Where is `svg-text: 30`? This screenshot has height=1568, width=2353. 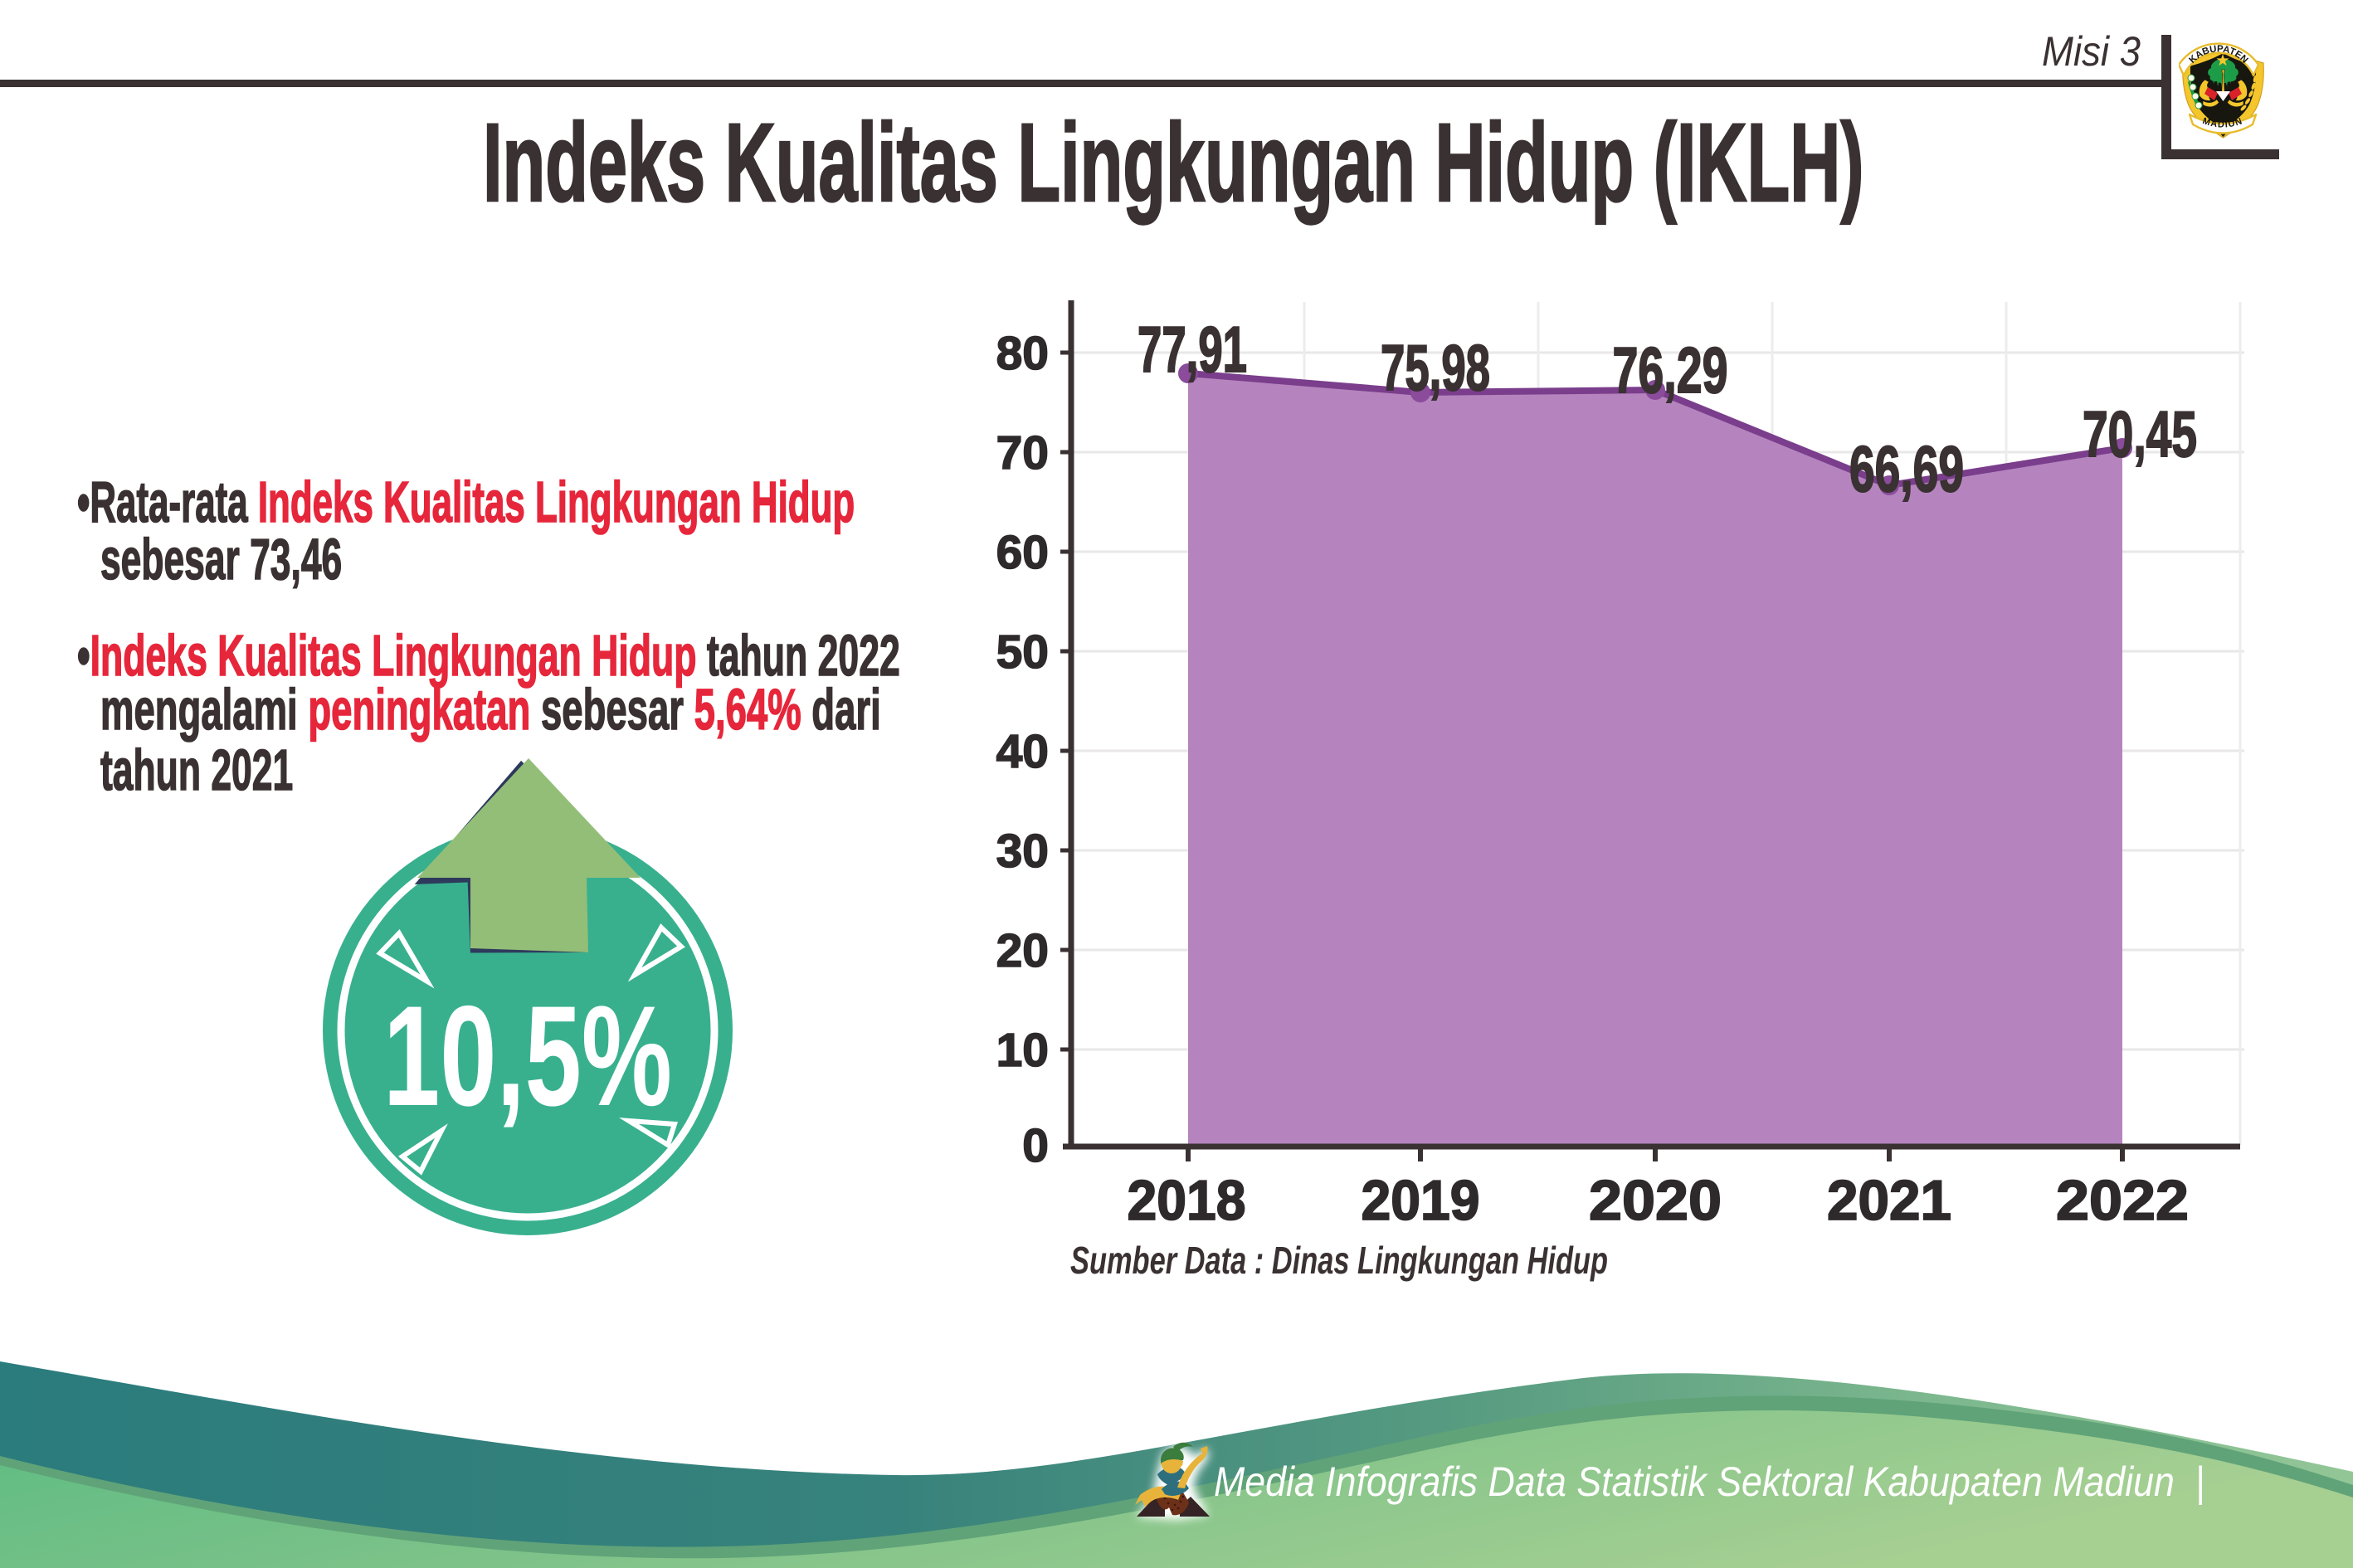 svg-text: 30 is located at coordinates (1022, 851).